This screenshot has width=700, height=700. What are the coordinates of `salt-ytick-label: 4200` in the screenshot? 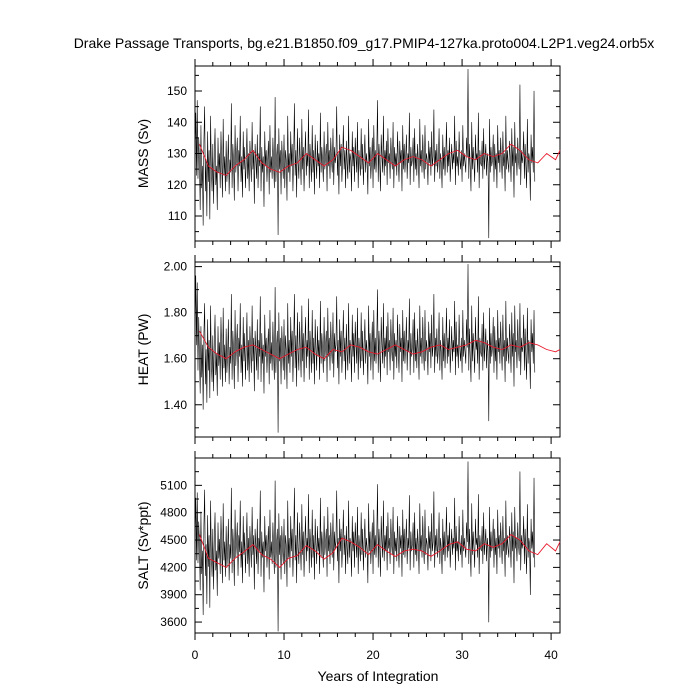 It's located at (173, 567).